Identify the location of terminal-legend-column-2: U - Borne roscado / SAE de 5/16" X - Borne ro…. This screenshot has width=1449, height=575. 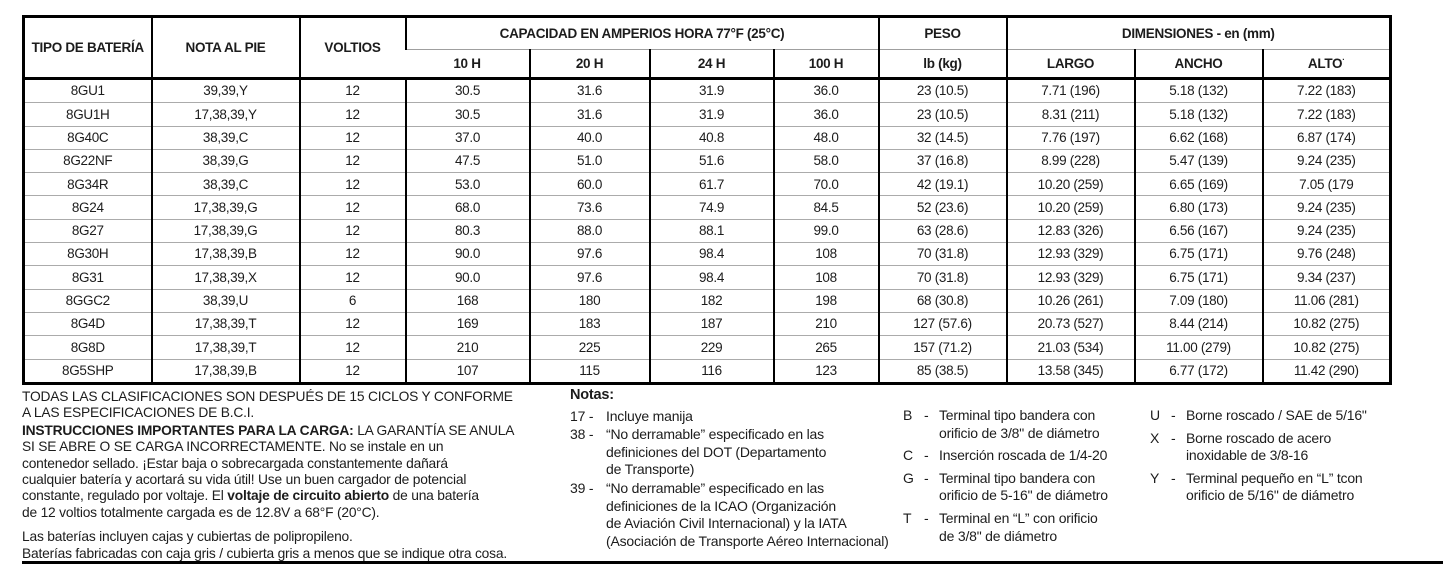
(1299, 458).